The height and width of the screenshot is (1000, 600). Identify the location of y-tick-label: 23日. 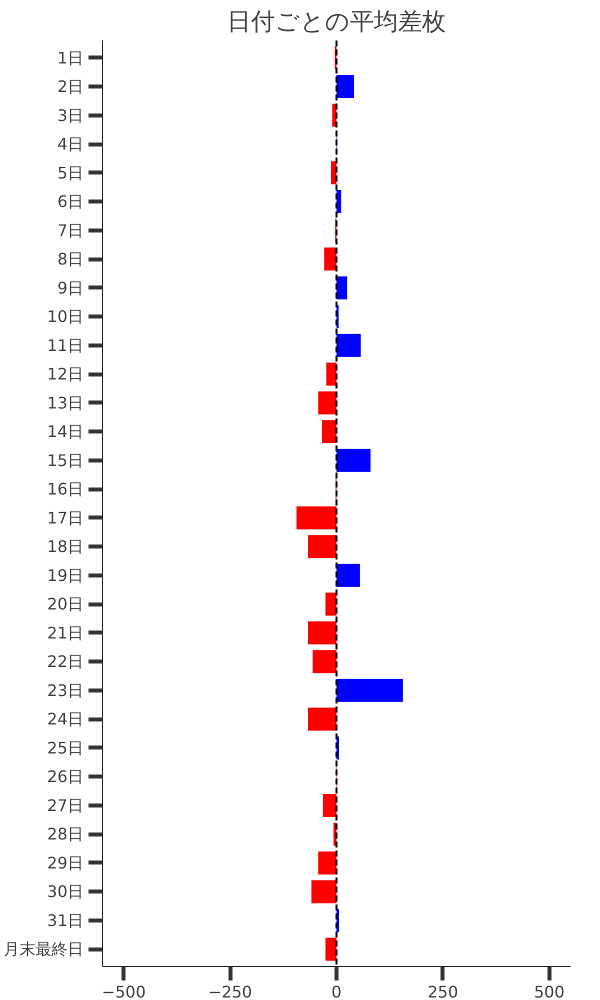
(65, 690).